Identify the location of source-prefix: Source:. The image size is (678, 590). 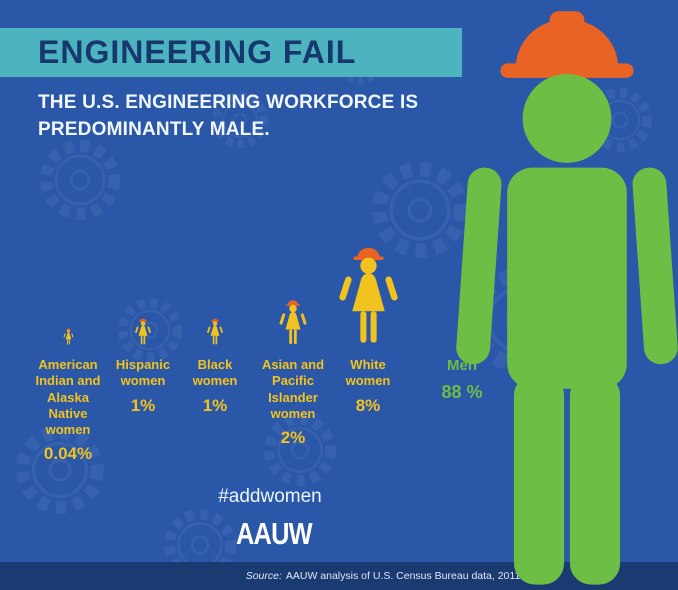
(263, 576).